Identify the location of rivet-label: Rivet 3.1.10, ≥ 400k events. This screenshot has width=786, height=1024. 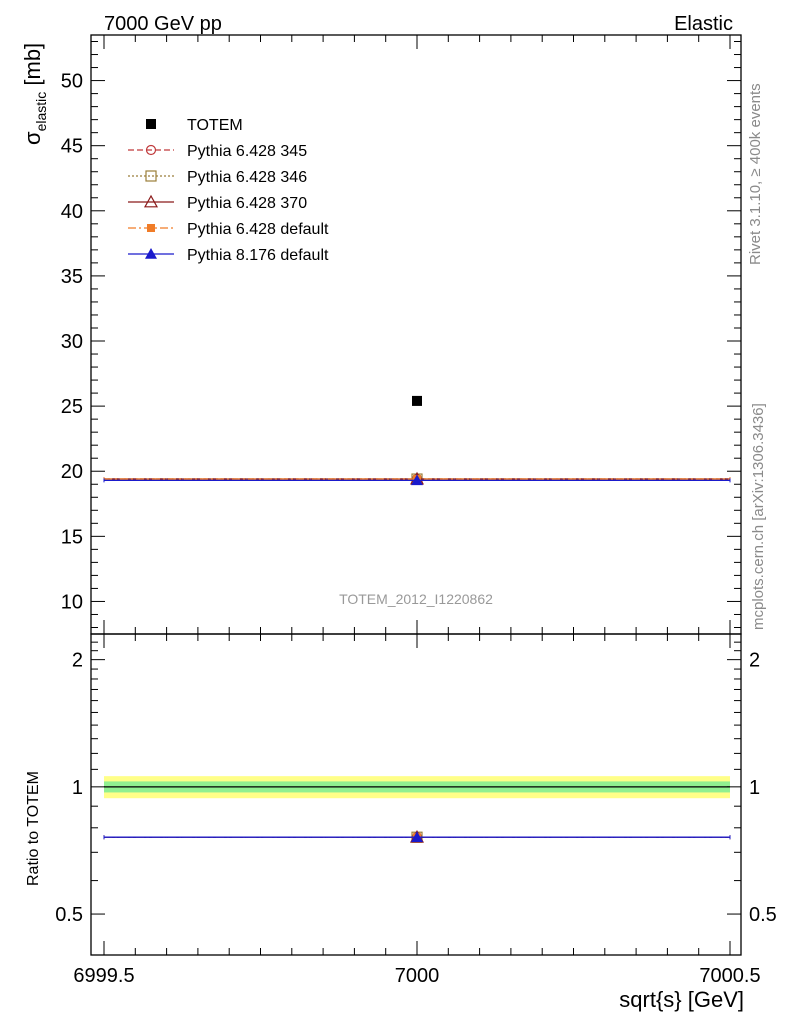
(755, 174).